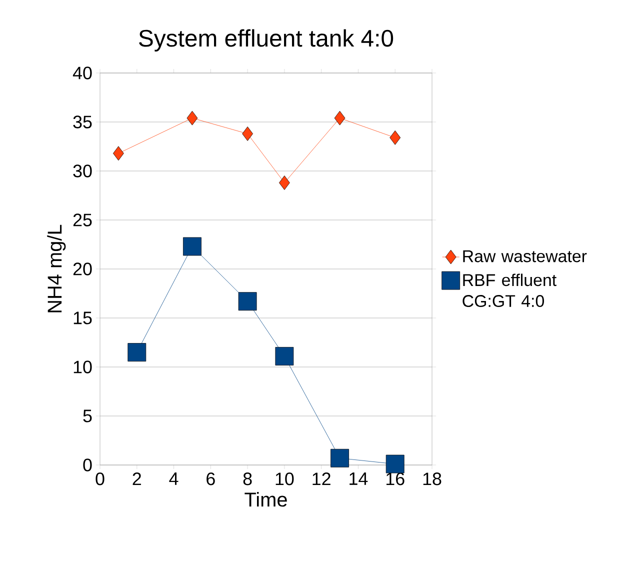 Image resolution: width=636 pixels, height=562 pixels. Describe the element at coordinates (321, 479) in the screenshot. I see `x-tick-label: 12` at that location.